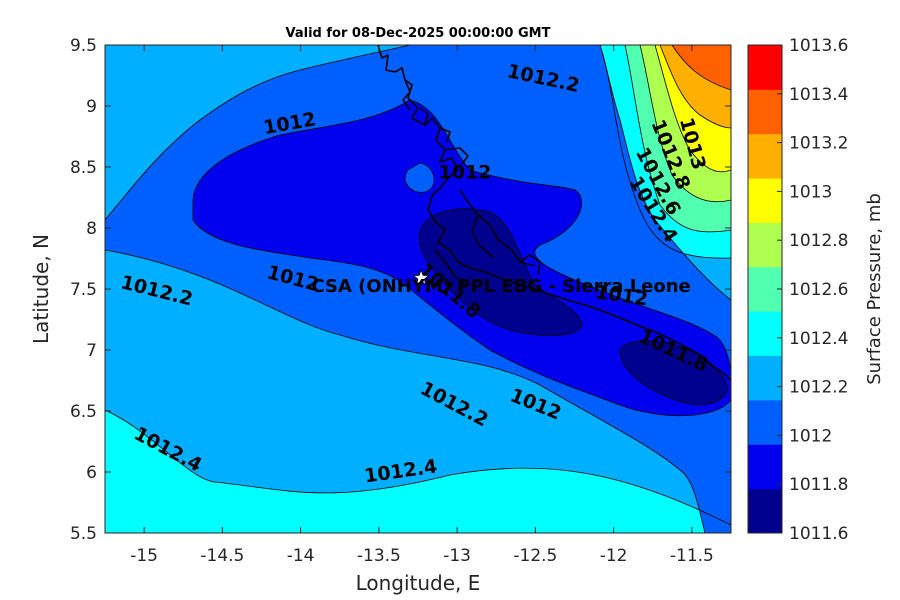 This screenshot has height=600, width=900. What do you see at coordinates (83, 290) in the screenshot?
I see `y-tick-label: 7.5` at bounding box center [83, 290].